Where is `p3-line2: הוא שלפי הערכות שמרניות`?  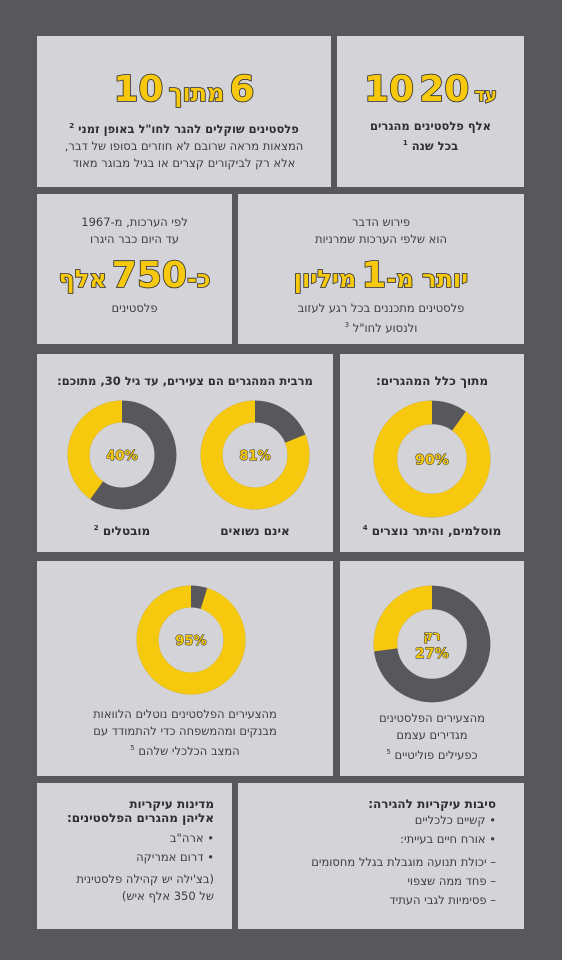
p3-line2: הוא שלפי הערכות שמרניות is located at coordinates (381, 239).